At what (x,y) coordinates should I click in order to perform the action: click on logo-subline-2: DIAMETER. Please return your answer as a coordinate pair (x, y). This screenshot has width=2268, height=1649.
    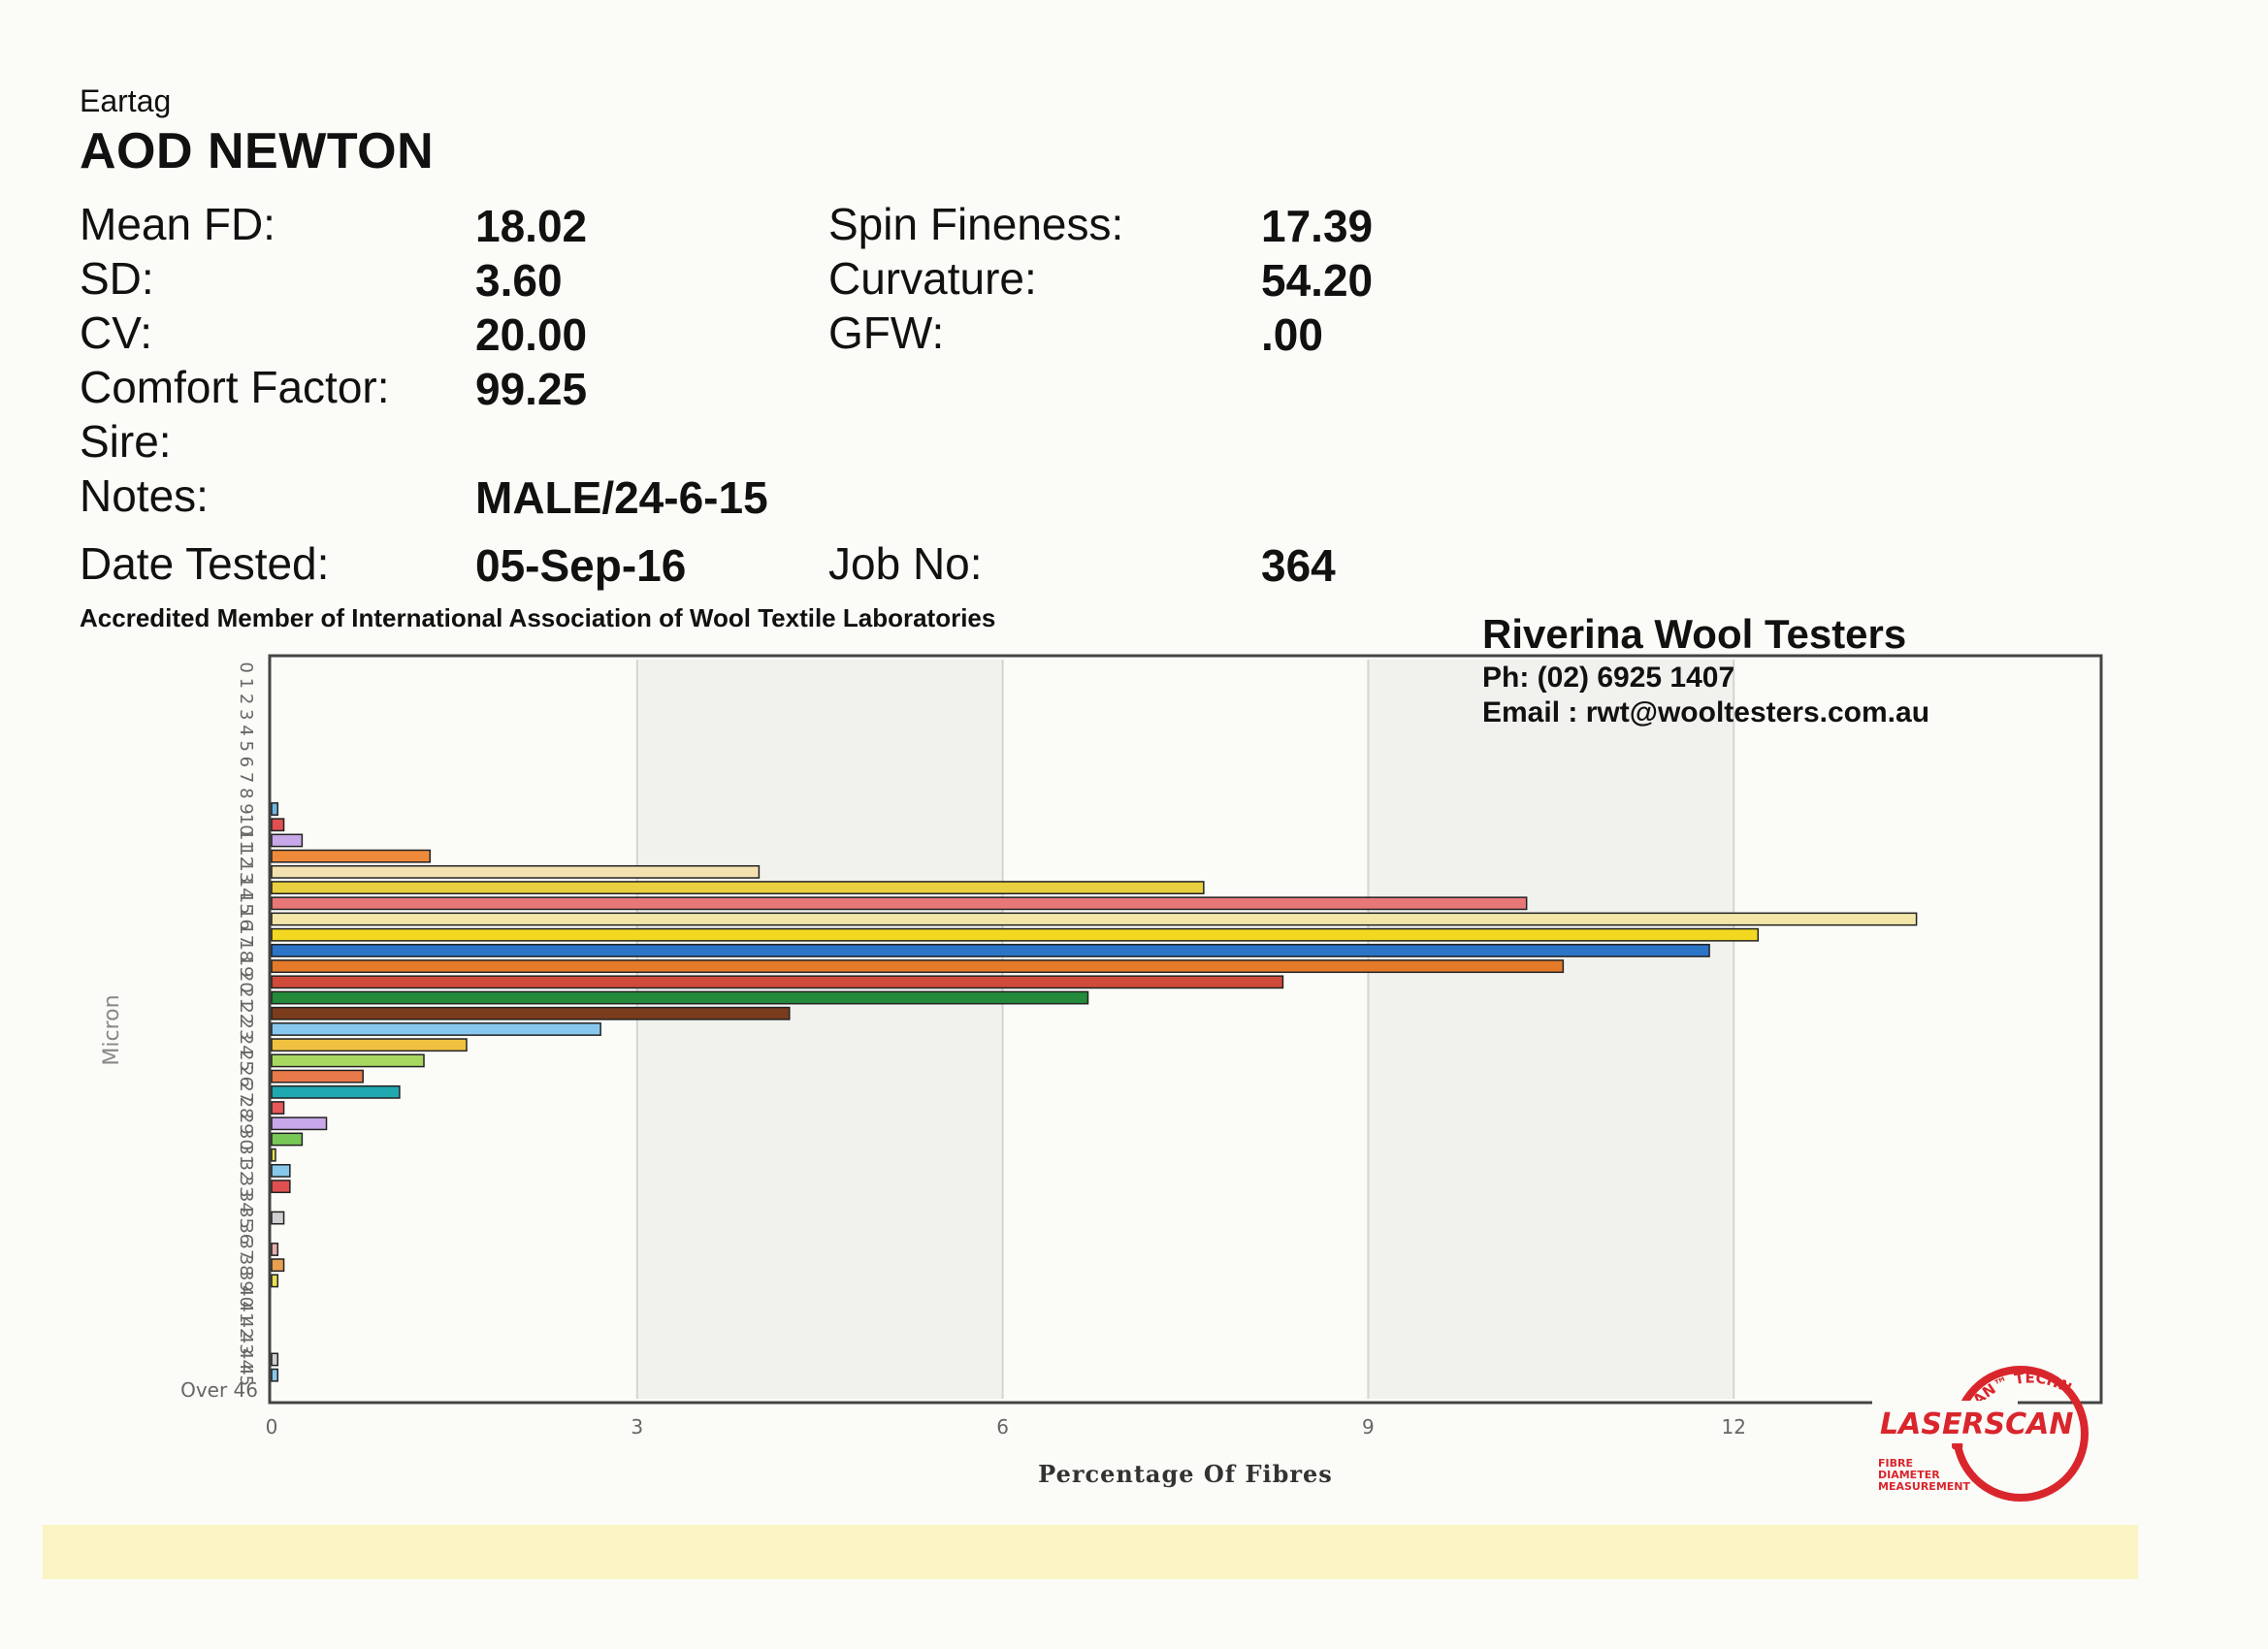
    Looking at the image, I should click on (1909, 1475).